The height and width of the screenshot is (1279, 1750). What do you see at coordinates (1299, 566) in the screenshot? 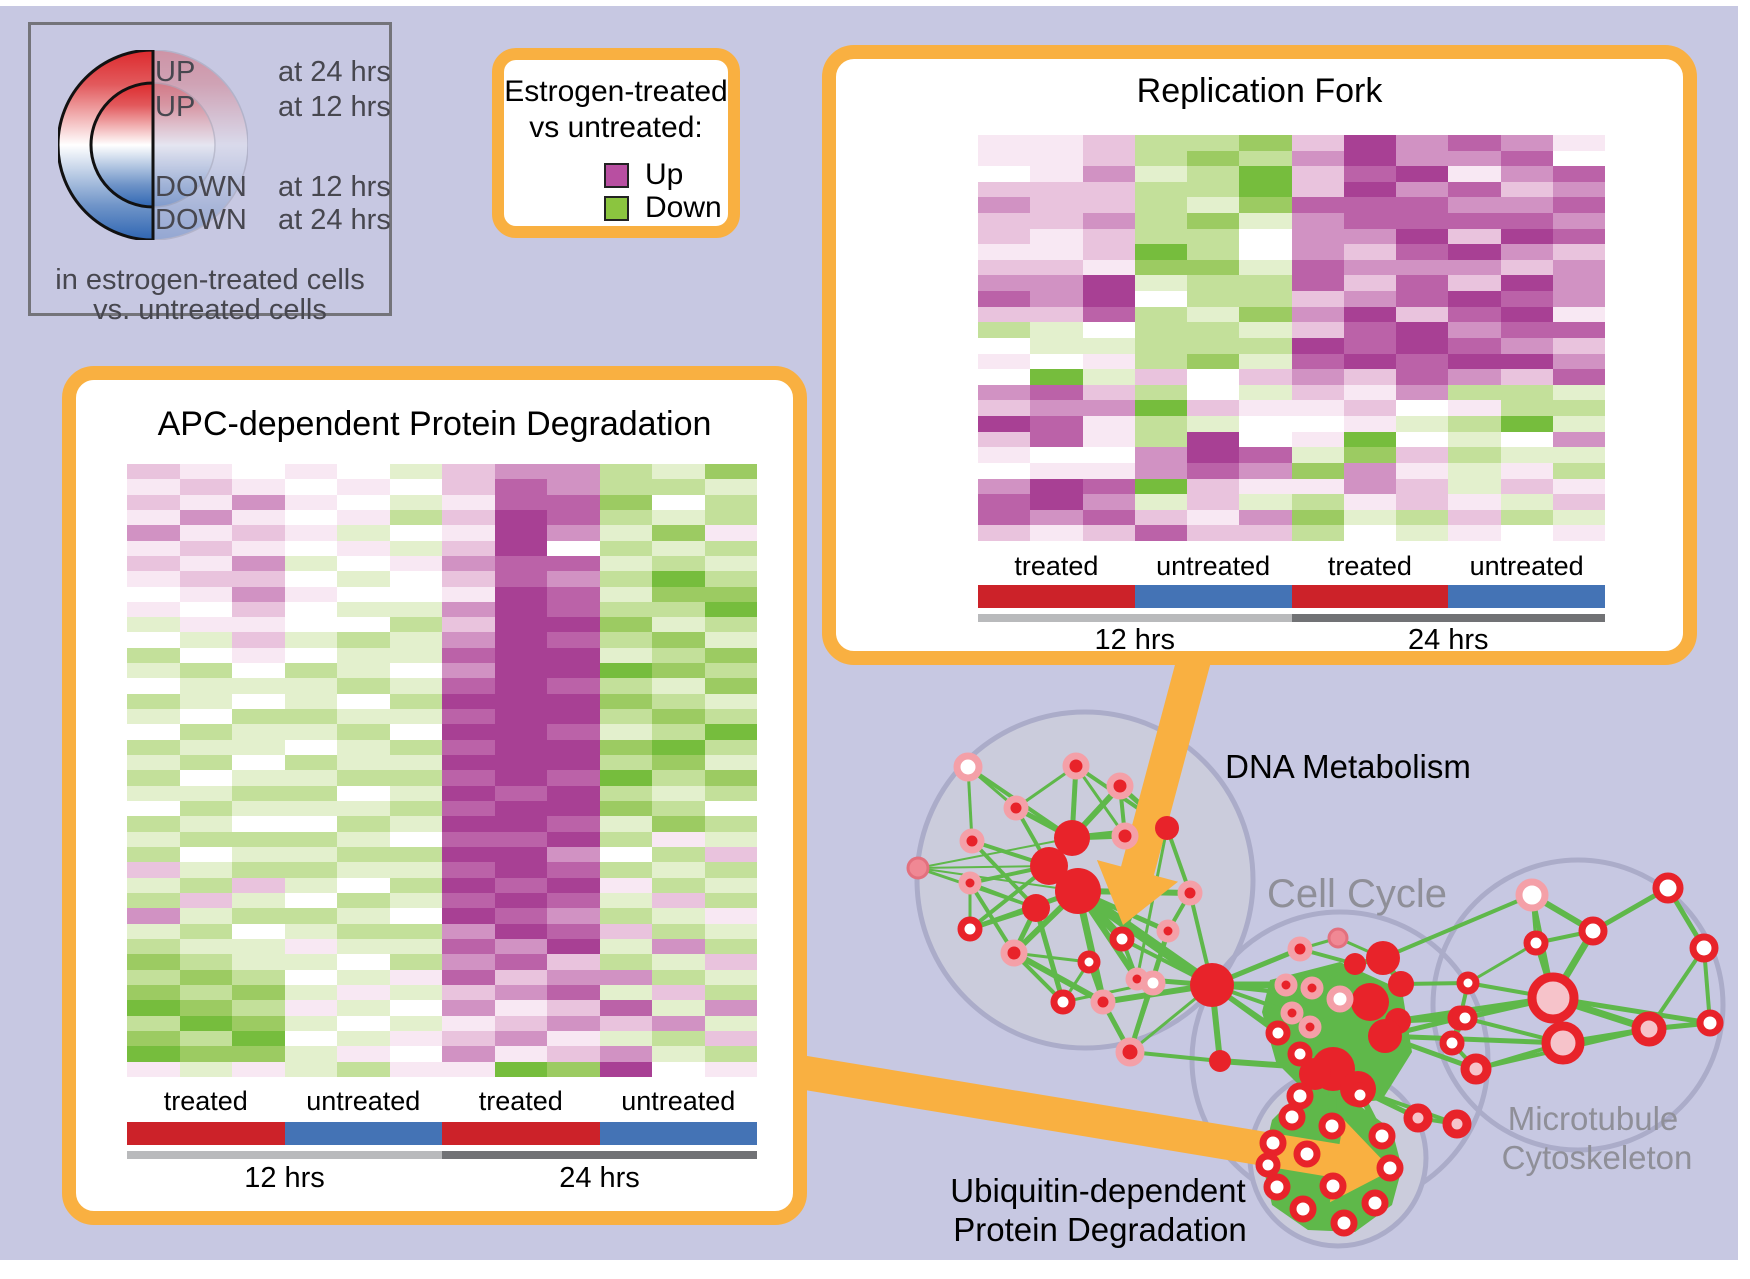
I see `rf-group-labels: treated untreated treated untreated` at bounding box center [1299, 566].